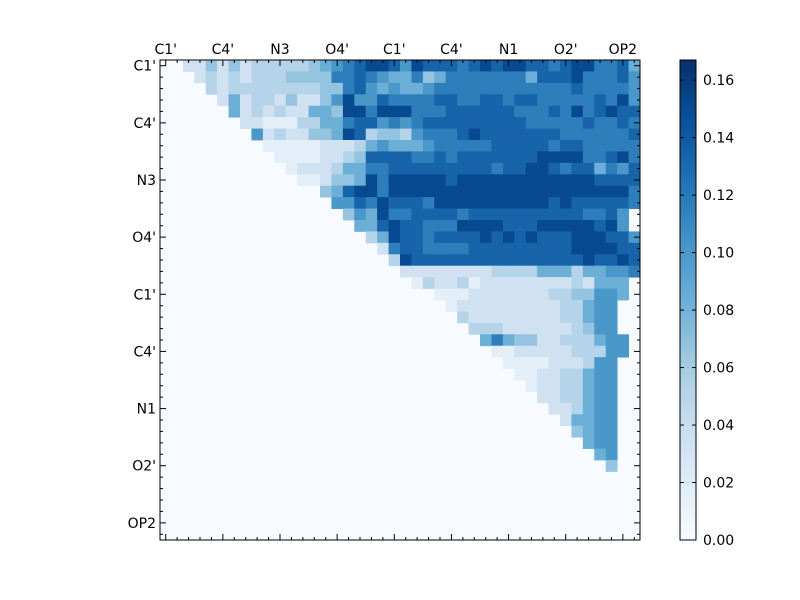 This screenshot has width=800, height=600. I want to click on x-tick-label: C4', so click(223, 50).